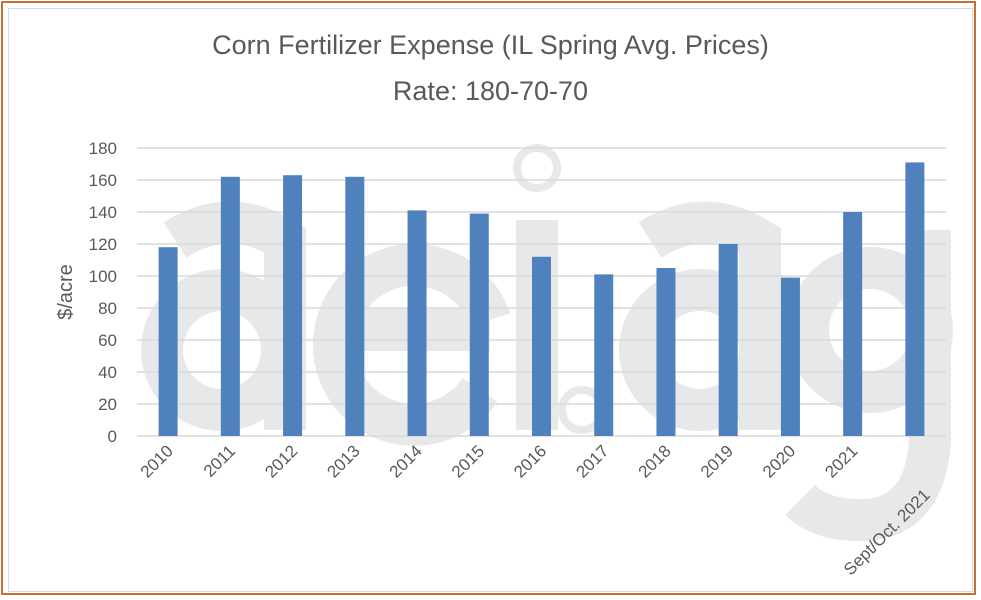 The image size is (981, 600). I want to click on x-tick-label: 2011, so click(219, 460).